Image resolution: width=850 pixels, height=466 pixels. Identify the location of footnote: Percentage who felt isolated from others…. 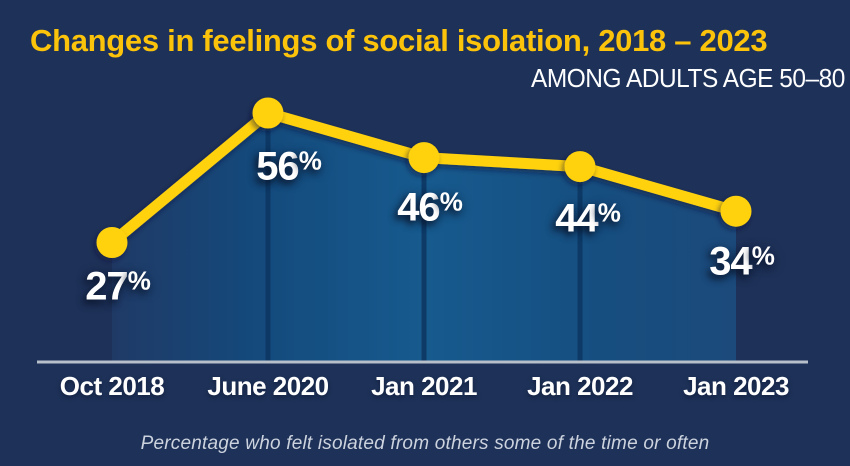
(425, 443).